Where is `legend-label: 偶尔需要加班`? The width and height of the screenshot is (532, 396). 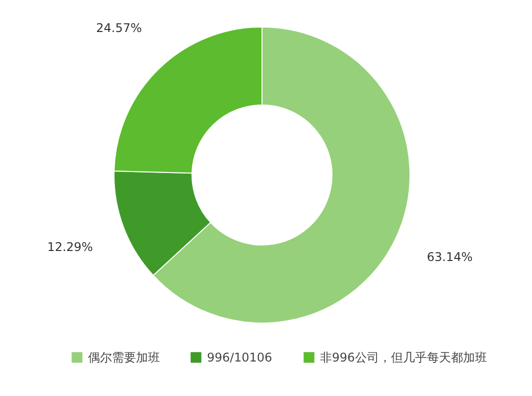
legend-label: 偶尔需要加班 is located at coordinates (124, 357).